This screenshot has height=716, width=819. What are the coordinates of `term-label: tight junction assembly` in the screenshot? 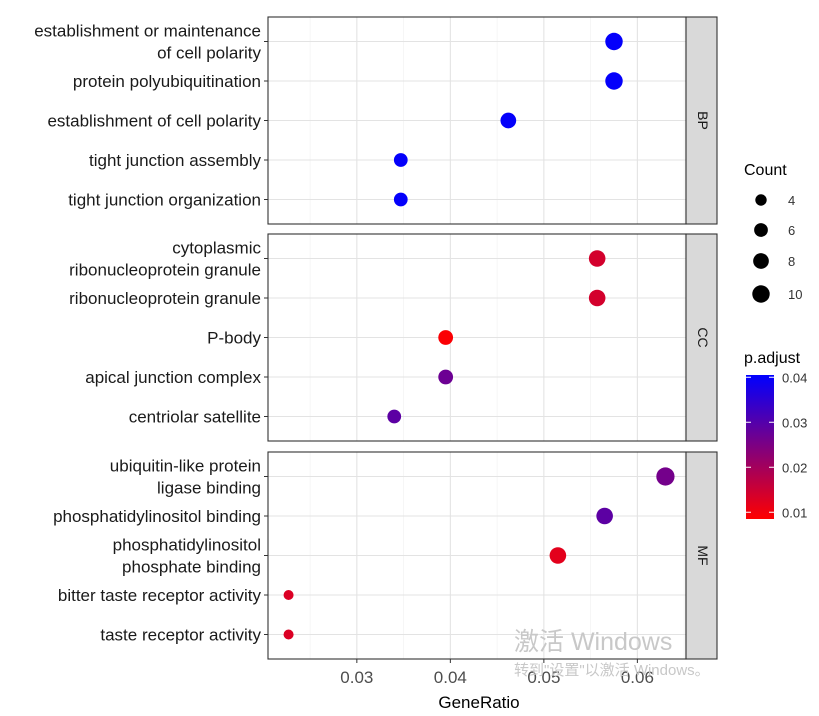 It's located at (175, 160).